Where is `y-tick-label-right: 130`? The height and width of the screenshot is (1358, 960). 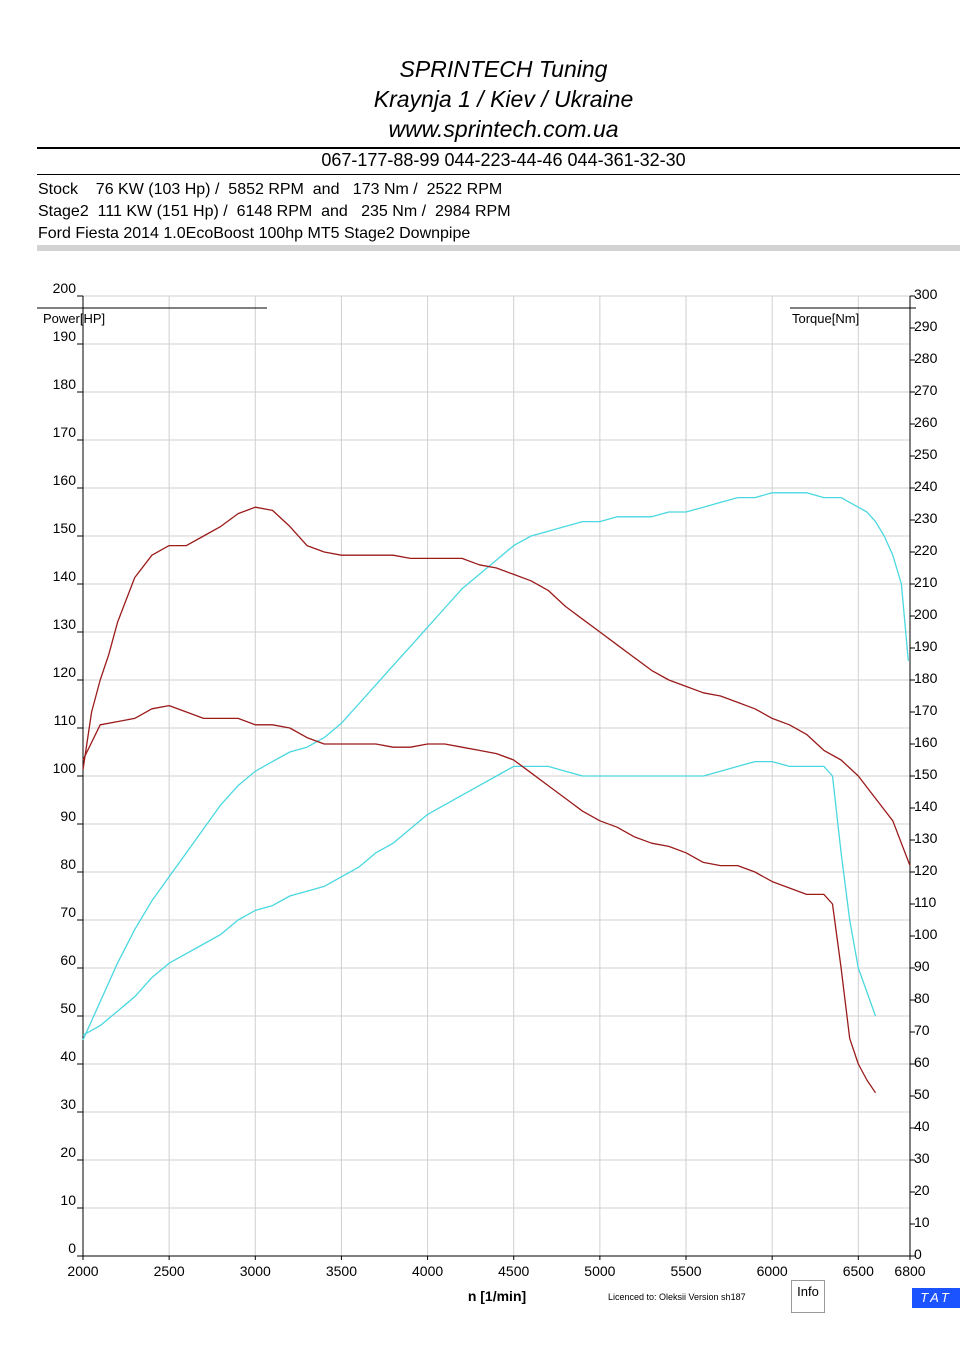
y-tick-label-right: 130 is located at coordinates (926, 838).